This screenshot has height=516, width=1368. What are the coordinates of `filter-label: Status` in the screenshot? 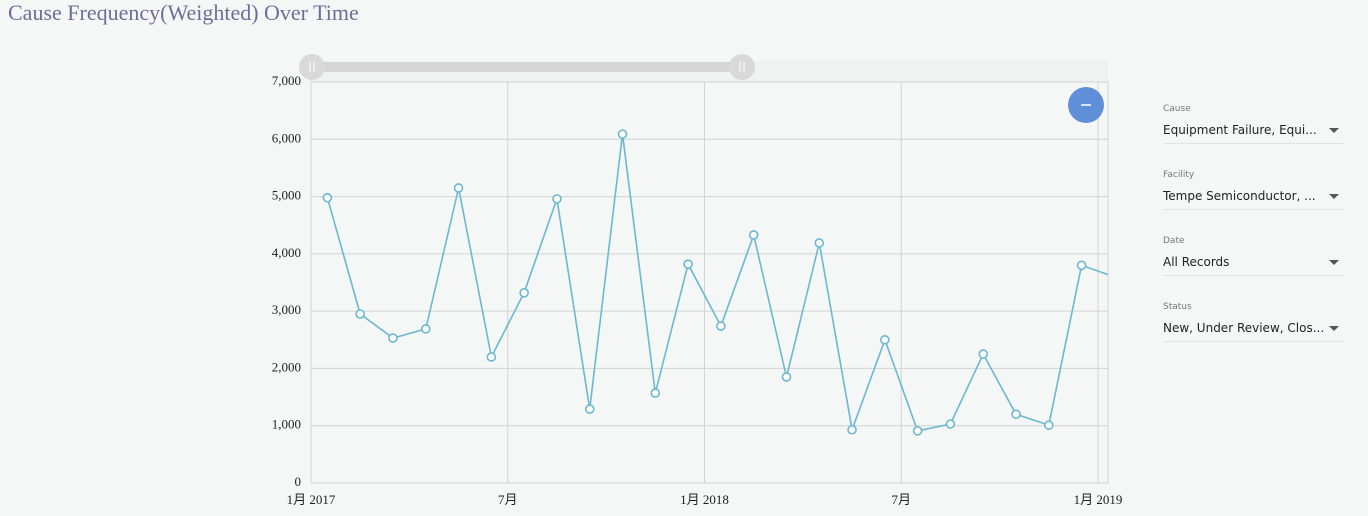 It's located at (1177, 307).